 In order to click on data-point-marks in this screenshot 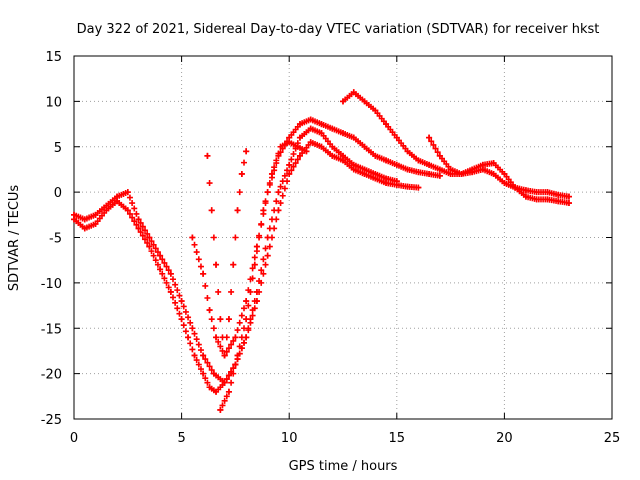, I will do `click(456, 144)`.